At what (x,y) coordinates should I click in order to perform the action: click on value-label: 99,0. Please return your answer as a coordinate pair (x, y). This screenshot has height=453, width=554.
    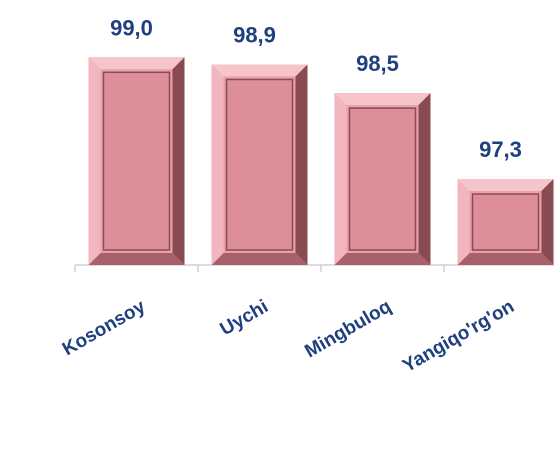
    Looking at the image, I should click on (131, 27).